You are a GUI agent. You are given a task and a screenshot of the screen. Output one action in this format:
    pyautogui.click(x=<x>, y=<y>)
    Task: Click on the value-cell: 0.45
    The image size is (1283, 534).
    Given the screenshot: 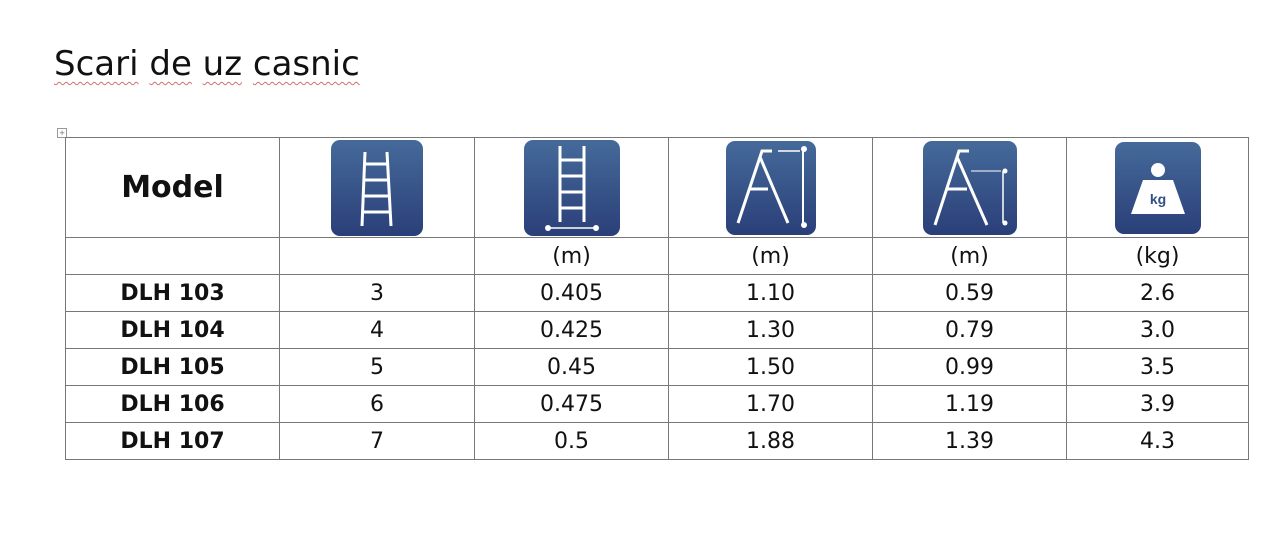 What is the action you would take?
    pyautogui.click(x=571, y=367)
    